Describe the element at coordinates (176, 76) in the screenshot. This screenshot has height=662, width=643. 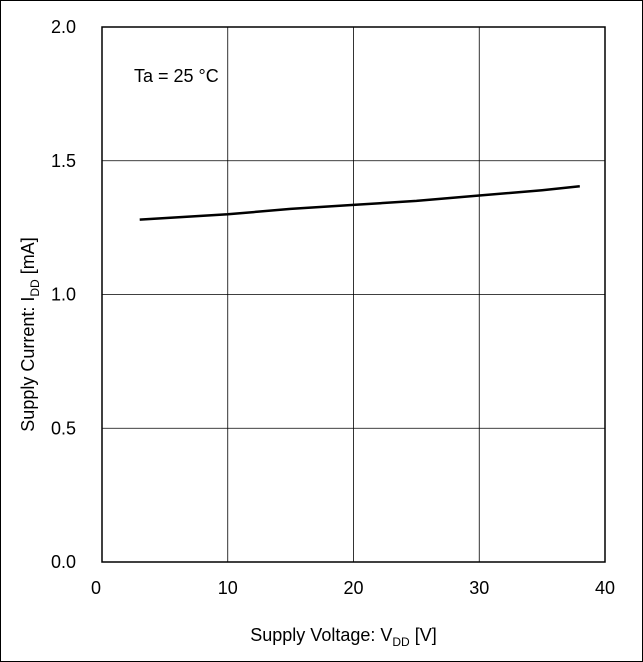
I see `annotation: Ta = 25 °C` at that location.